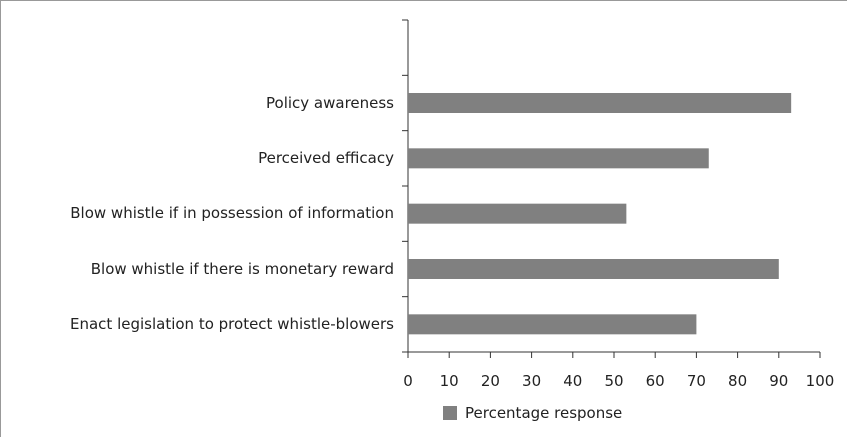 This screenshot has width=847, height=437. I want to click on x-tick-label: 70, so click(696, 381).